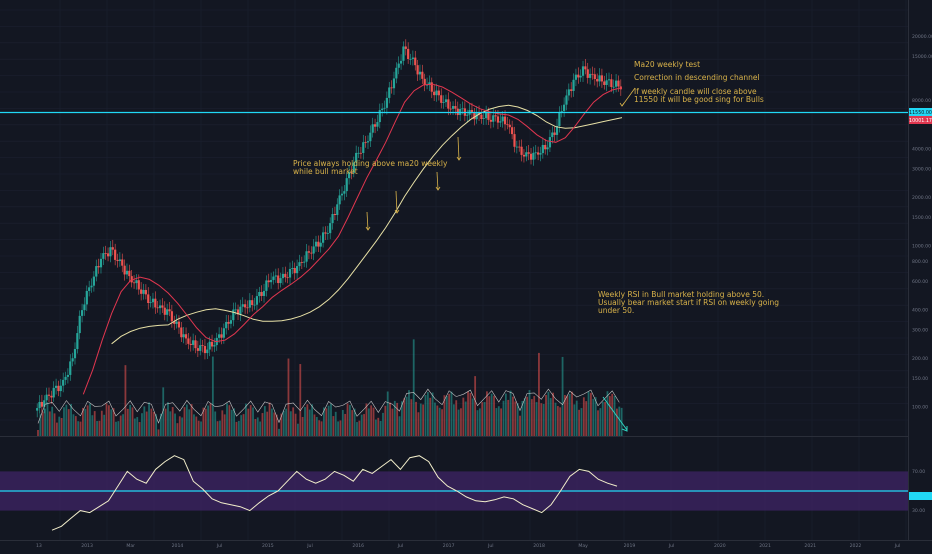 Image resolution: width=932 pixels, height=554 pixels. Describe the element at coordinates (921, 246) in the screenshot. I see `price-axis-tick-label: 1000.00` at that location.